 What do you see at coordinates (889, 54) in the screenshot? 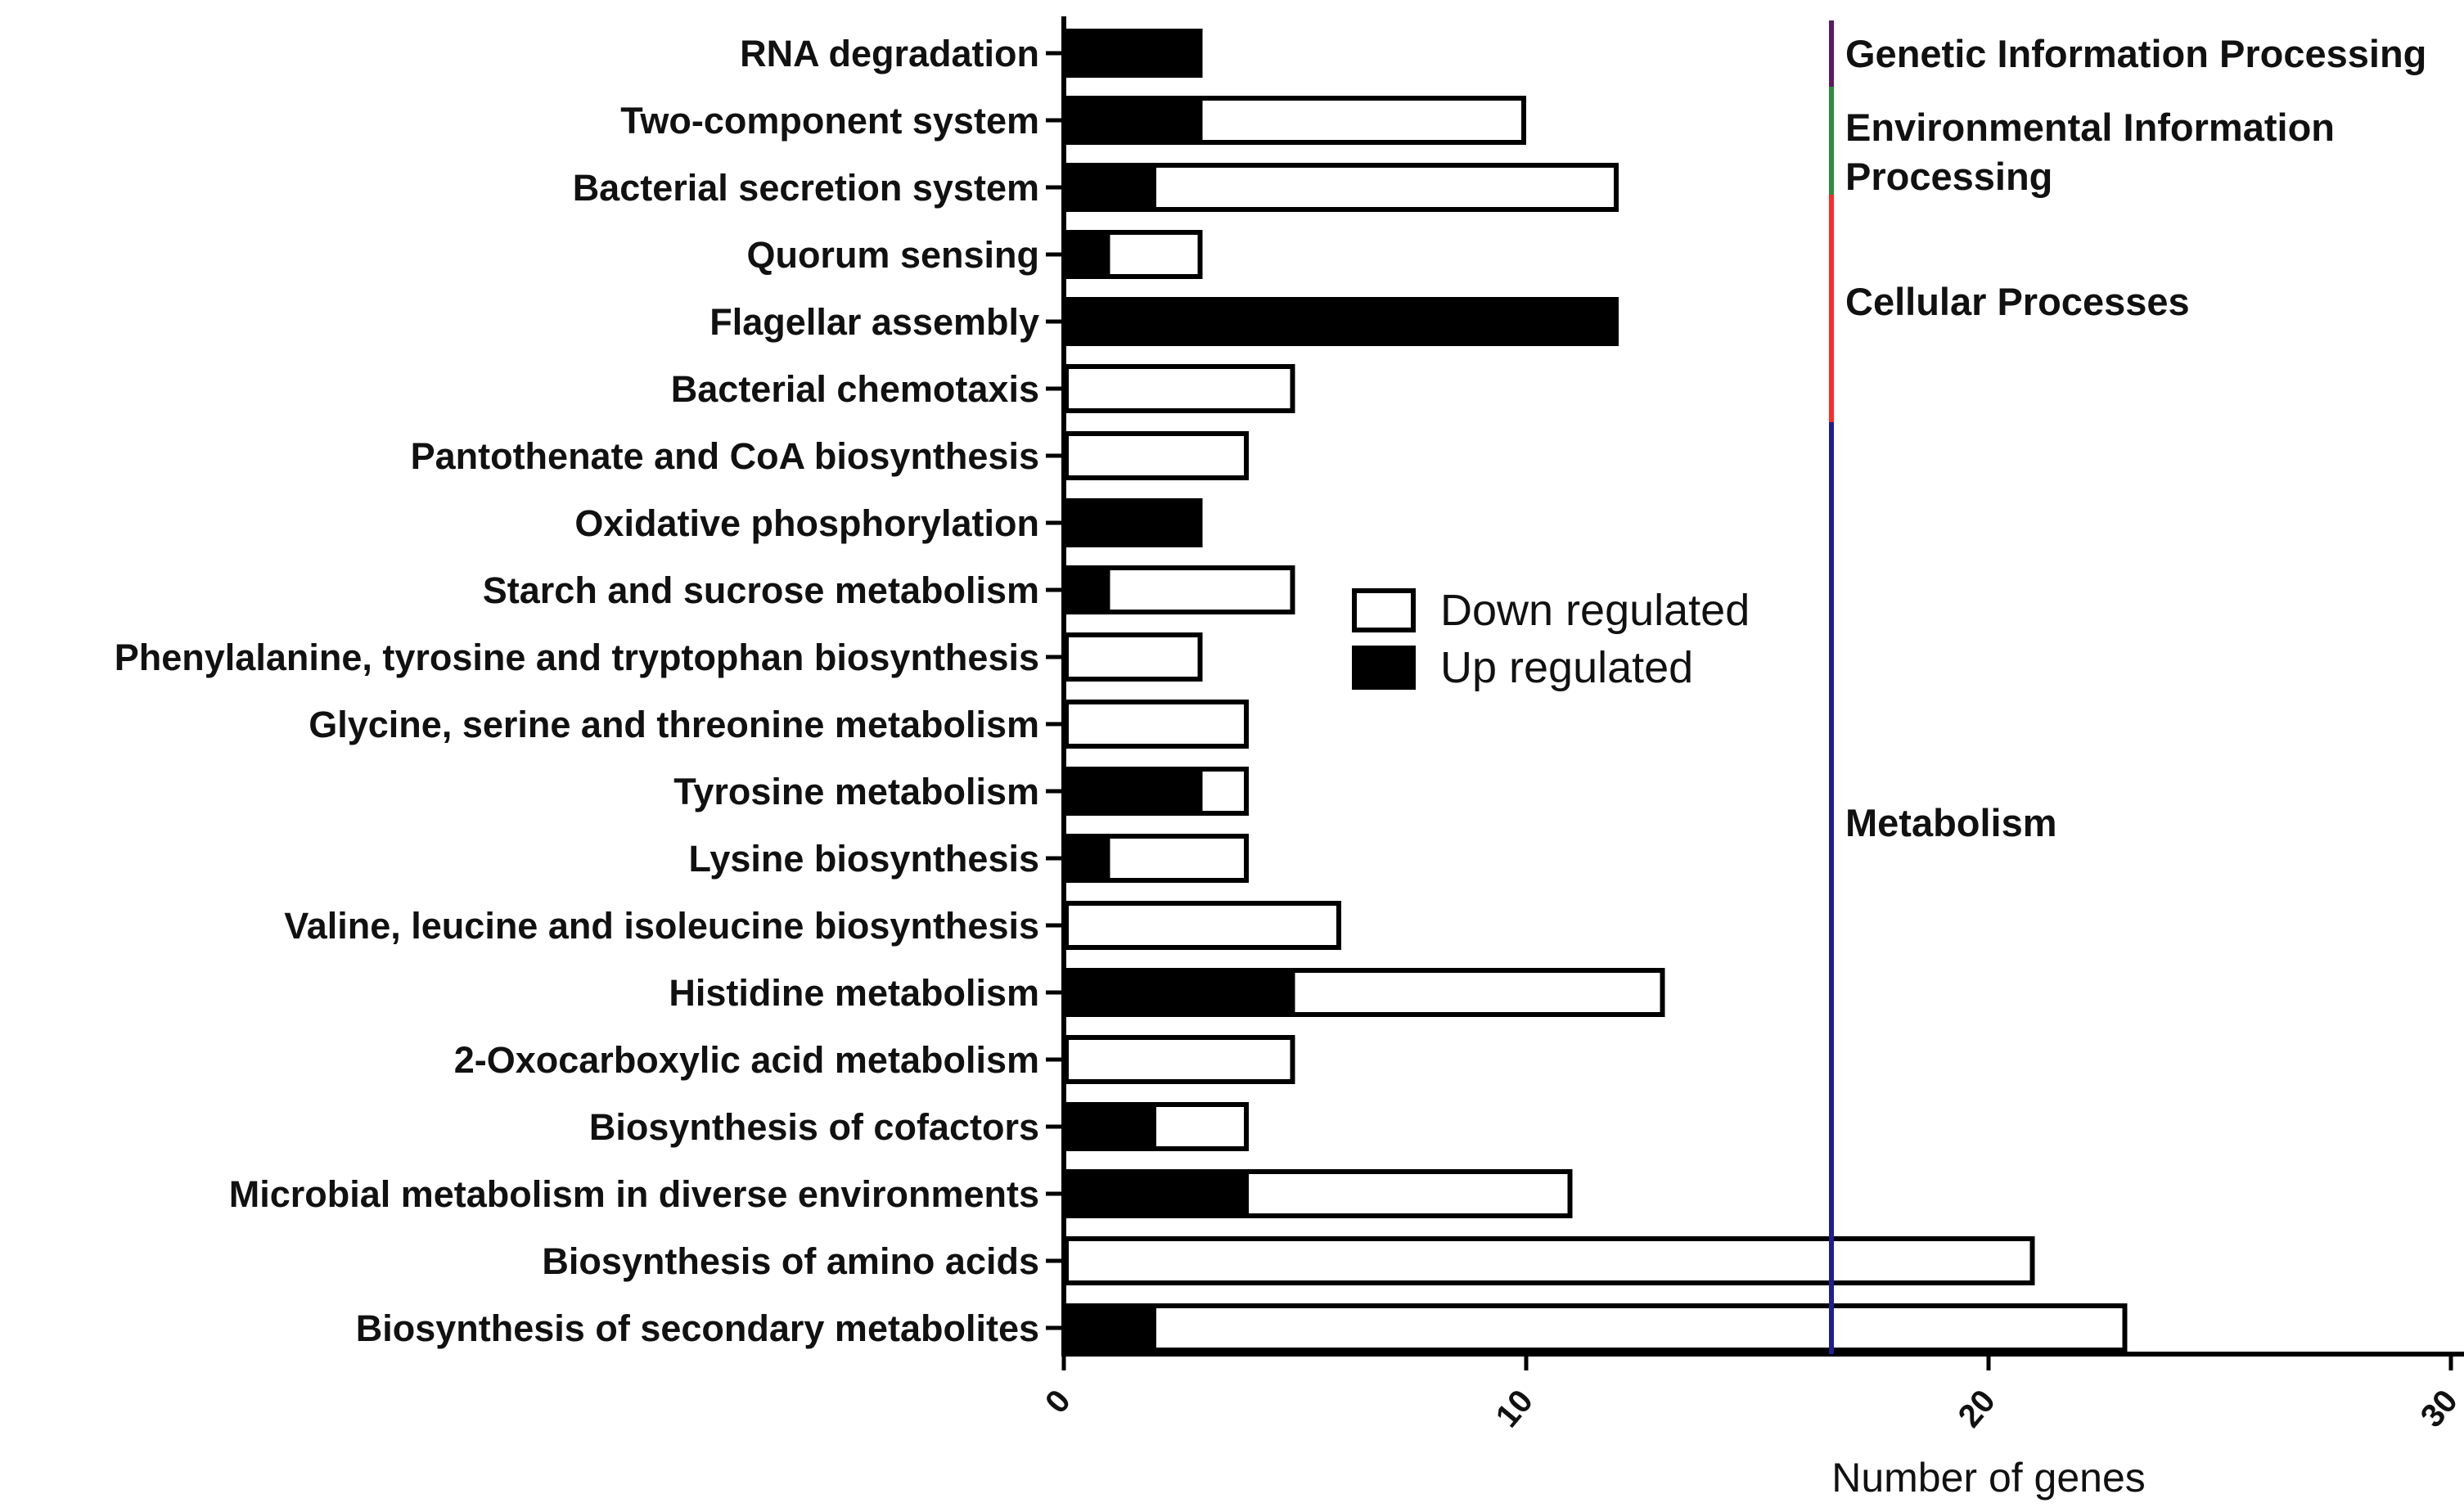
I see `category-label: RNA degradation` at bounding box center [889, 54].